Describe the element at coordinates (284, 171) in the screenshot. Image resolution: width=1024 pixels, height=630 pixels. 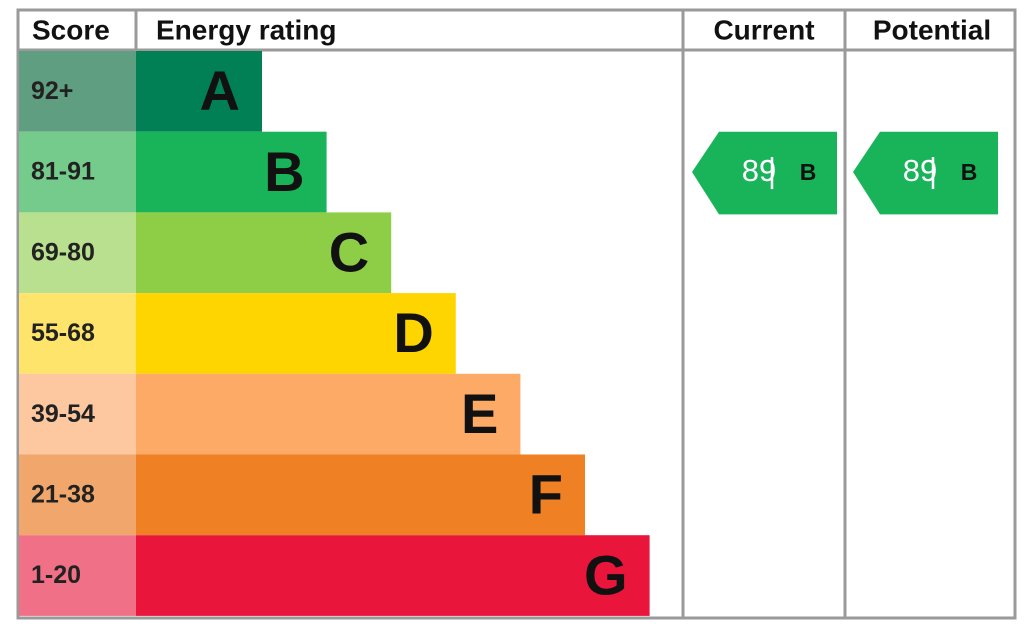
I see `rating-letter: B` at that location.